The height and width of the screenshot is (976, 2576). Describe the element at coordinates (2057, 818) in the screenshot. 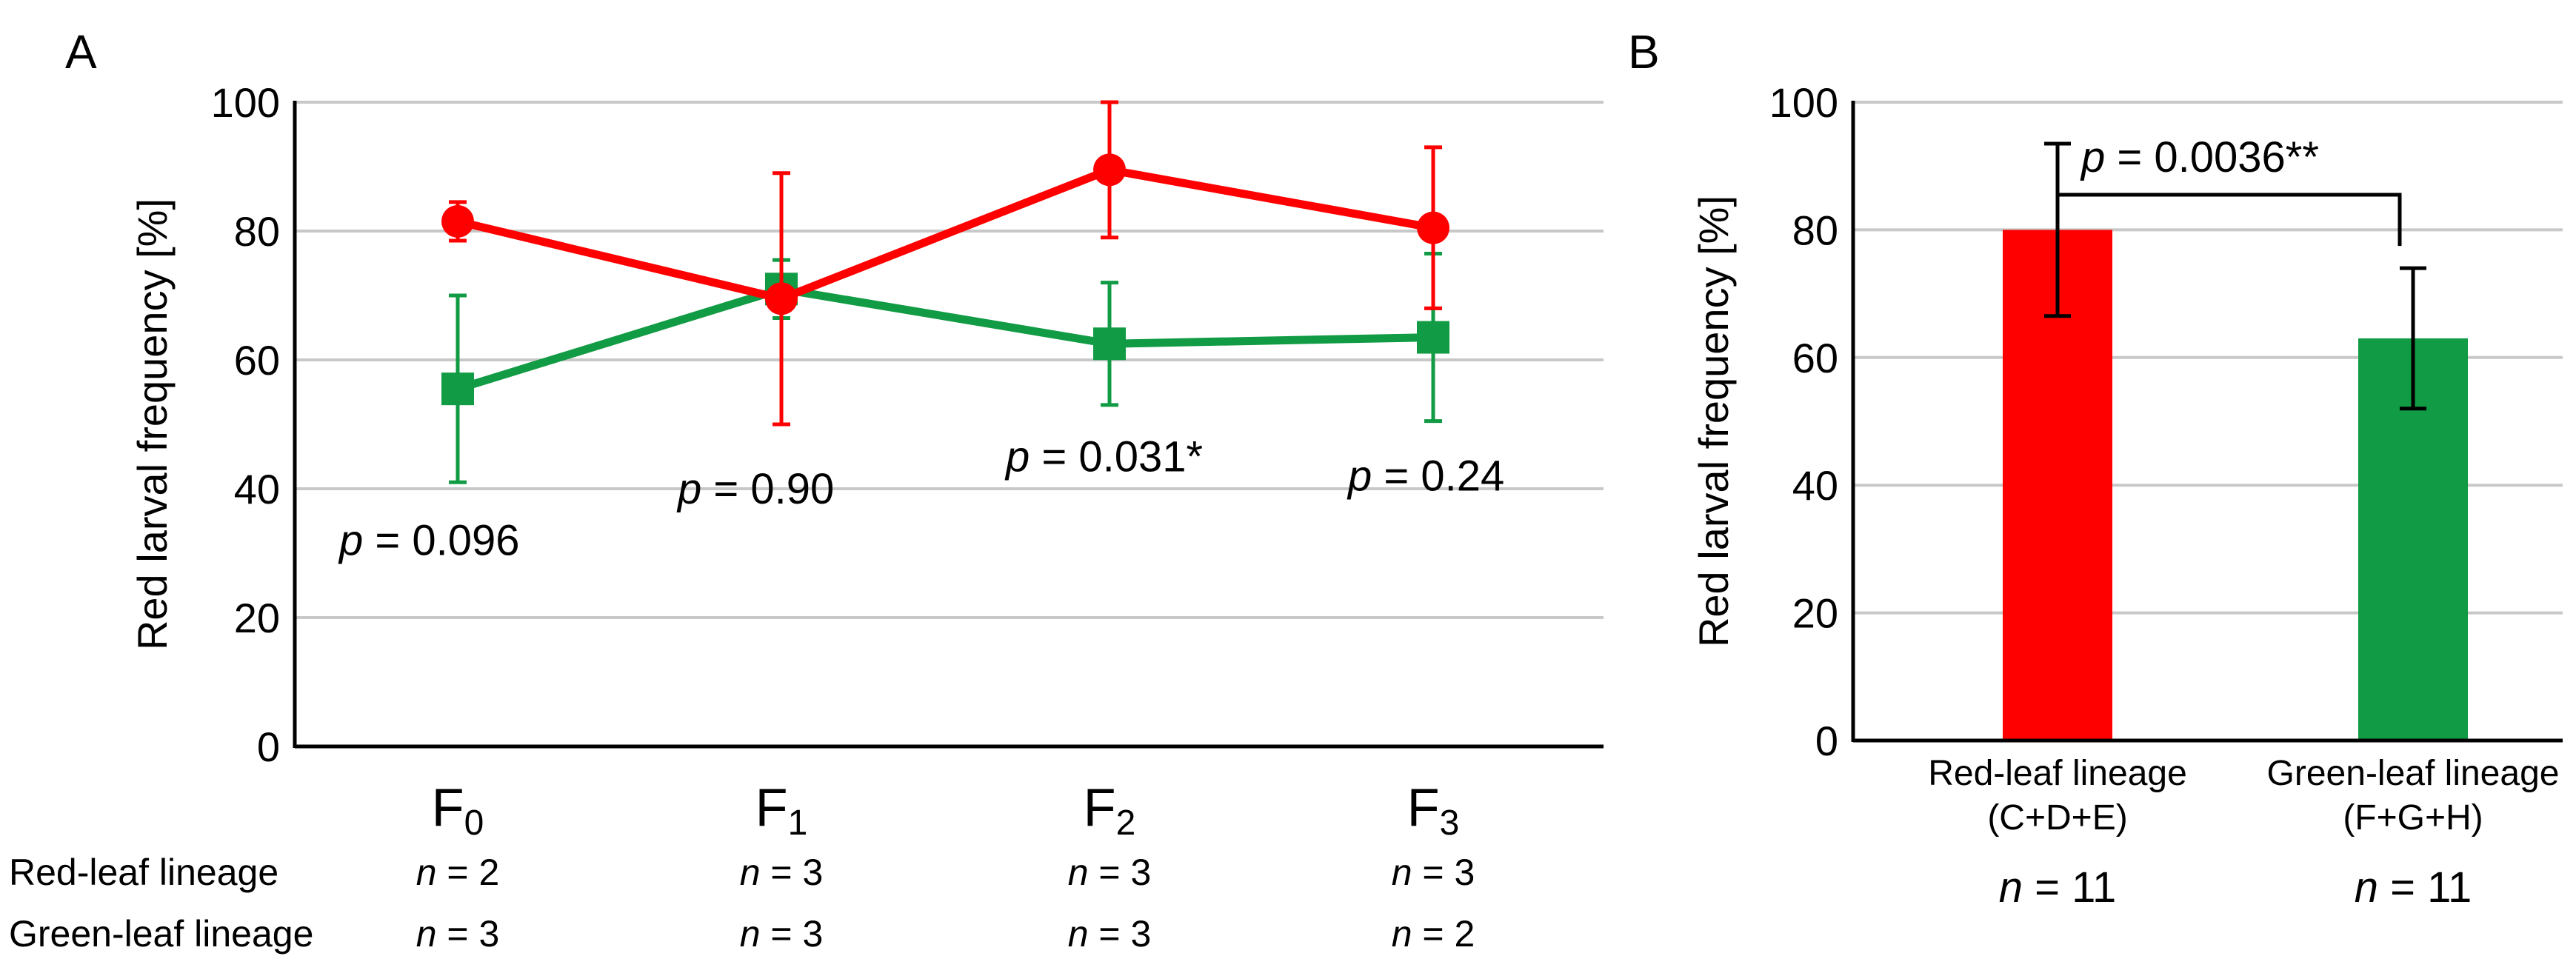

I see `bar-category-sublabel: (C+D+E)` at that location.